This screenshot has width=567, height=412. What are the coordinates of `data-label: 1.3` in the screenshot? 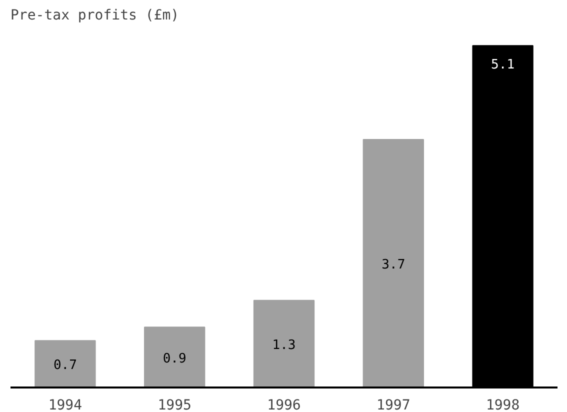 It's located at (284, 345).